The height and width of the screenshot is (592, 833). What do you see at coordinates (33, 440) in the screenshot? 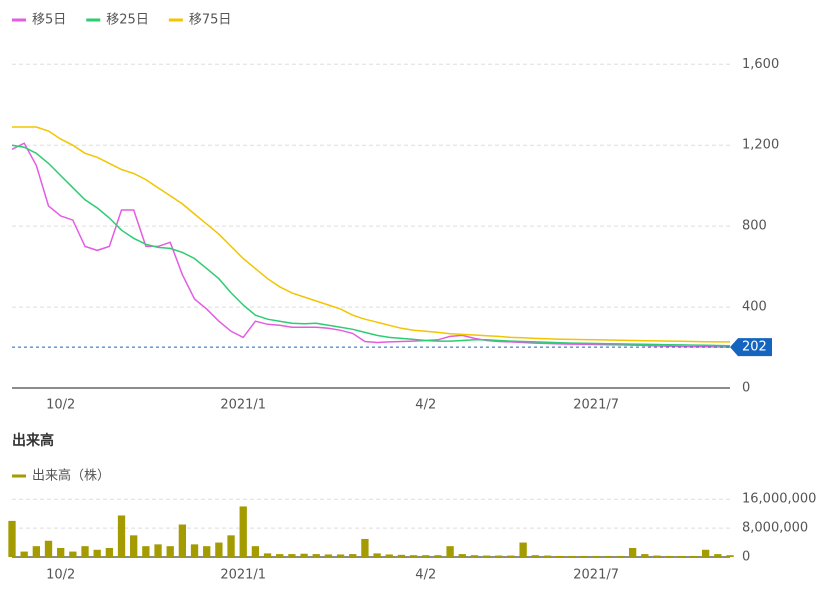
I see `volume-title: 出来高` at bounding box center [33, 440].